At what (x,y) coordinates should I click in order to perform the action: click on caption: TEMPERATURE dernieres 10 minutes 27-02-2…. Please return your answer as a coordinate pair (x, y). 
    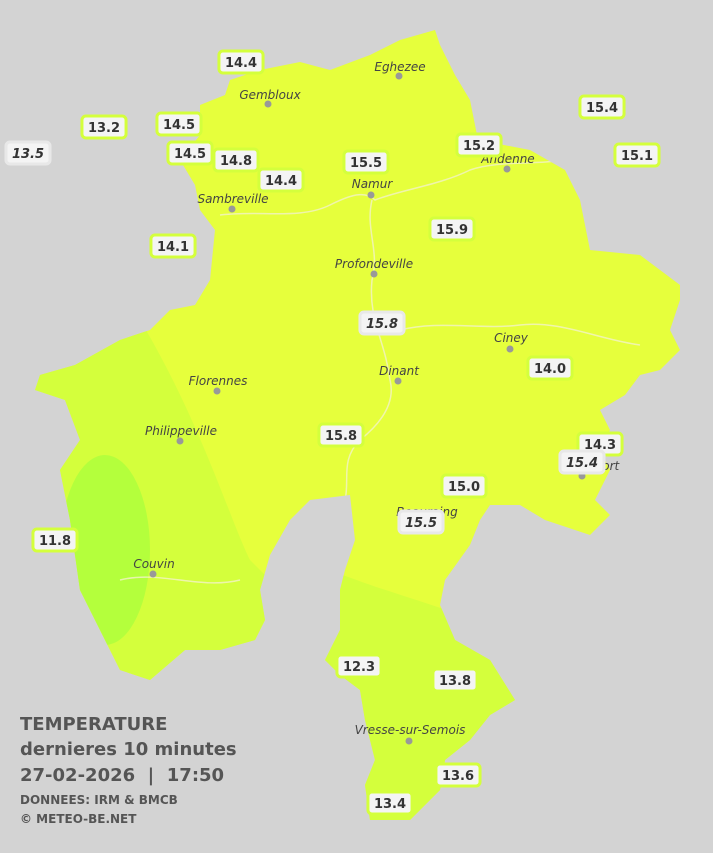
    Looking at the image, I should click on (128, 770).